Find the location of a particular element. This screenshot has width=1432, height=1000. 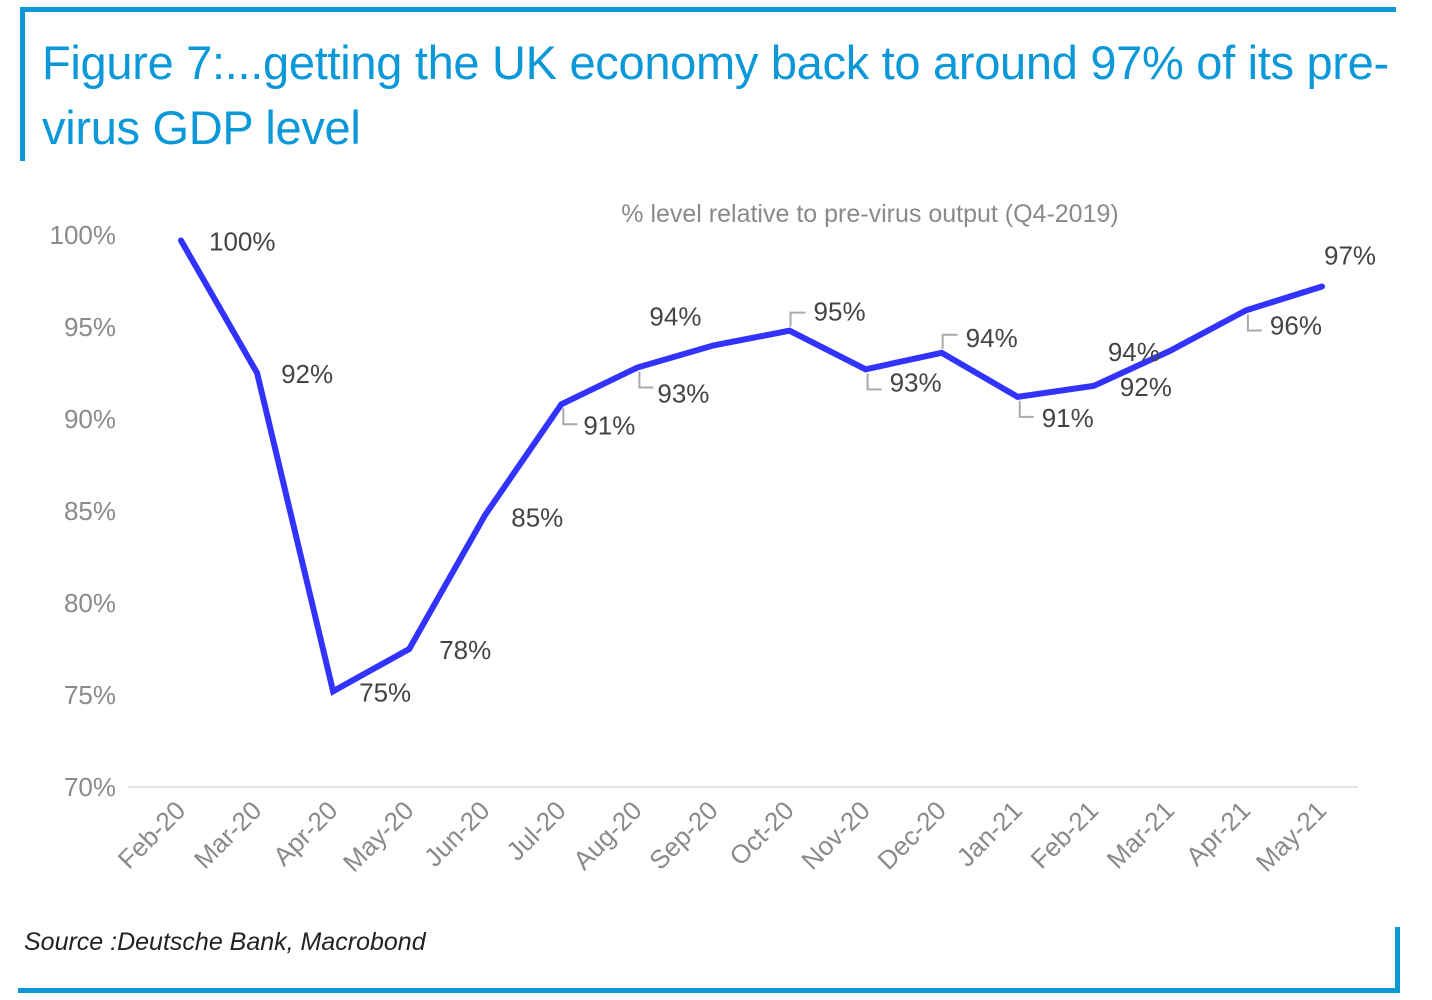

x-tick-label: May-20 is located at coordinates (378, 836).